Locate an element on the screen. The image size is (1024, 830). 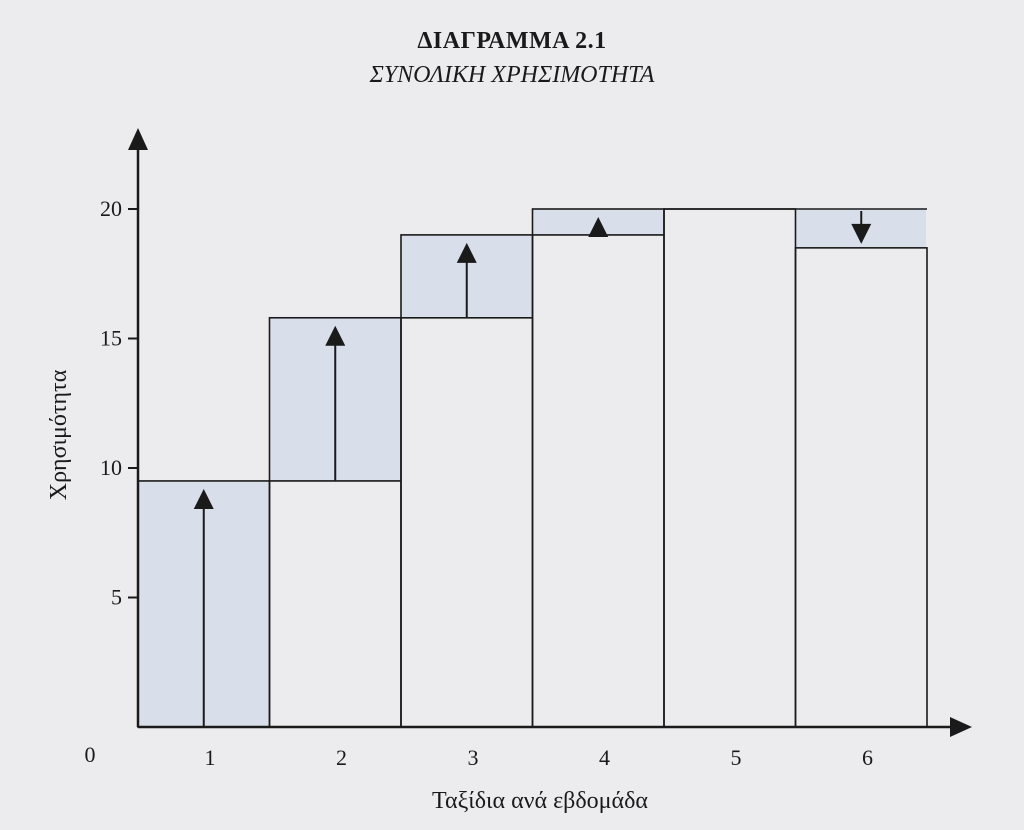
x-axis-arrowhead is located at coordinates (961, 727).